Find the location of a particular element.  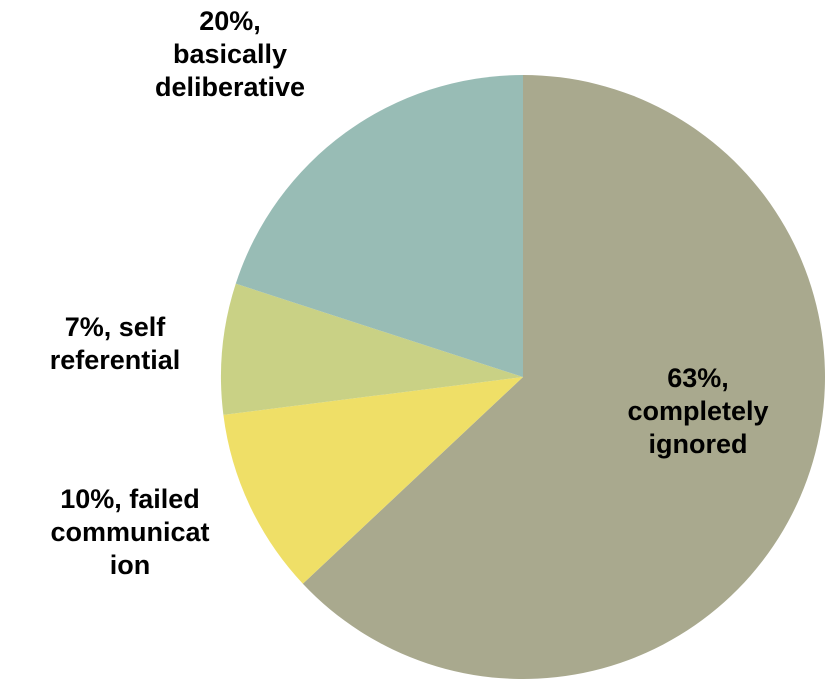

slice-label-line: 20%, is located at coordinates (230, 21).